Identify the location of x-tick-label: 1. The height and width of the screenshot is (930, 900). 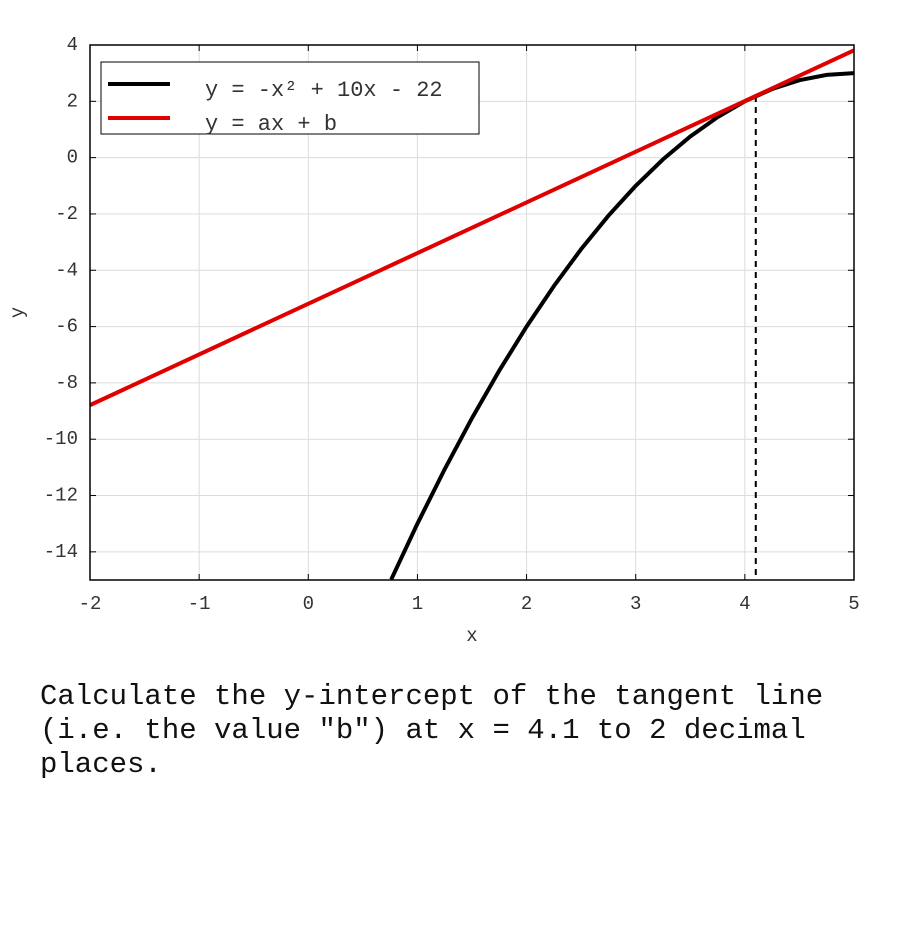
(417, 604).